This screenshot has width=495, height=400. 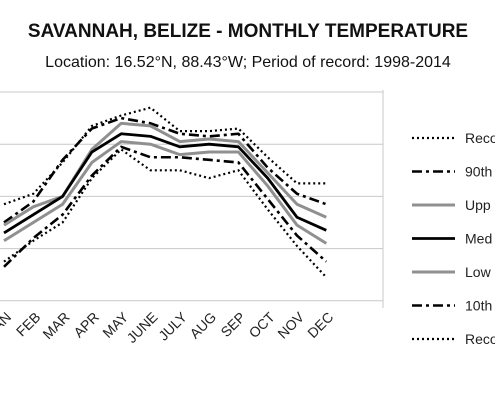 I want to click on legend-label: Med, so click(x=478, y=239).